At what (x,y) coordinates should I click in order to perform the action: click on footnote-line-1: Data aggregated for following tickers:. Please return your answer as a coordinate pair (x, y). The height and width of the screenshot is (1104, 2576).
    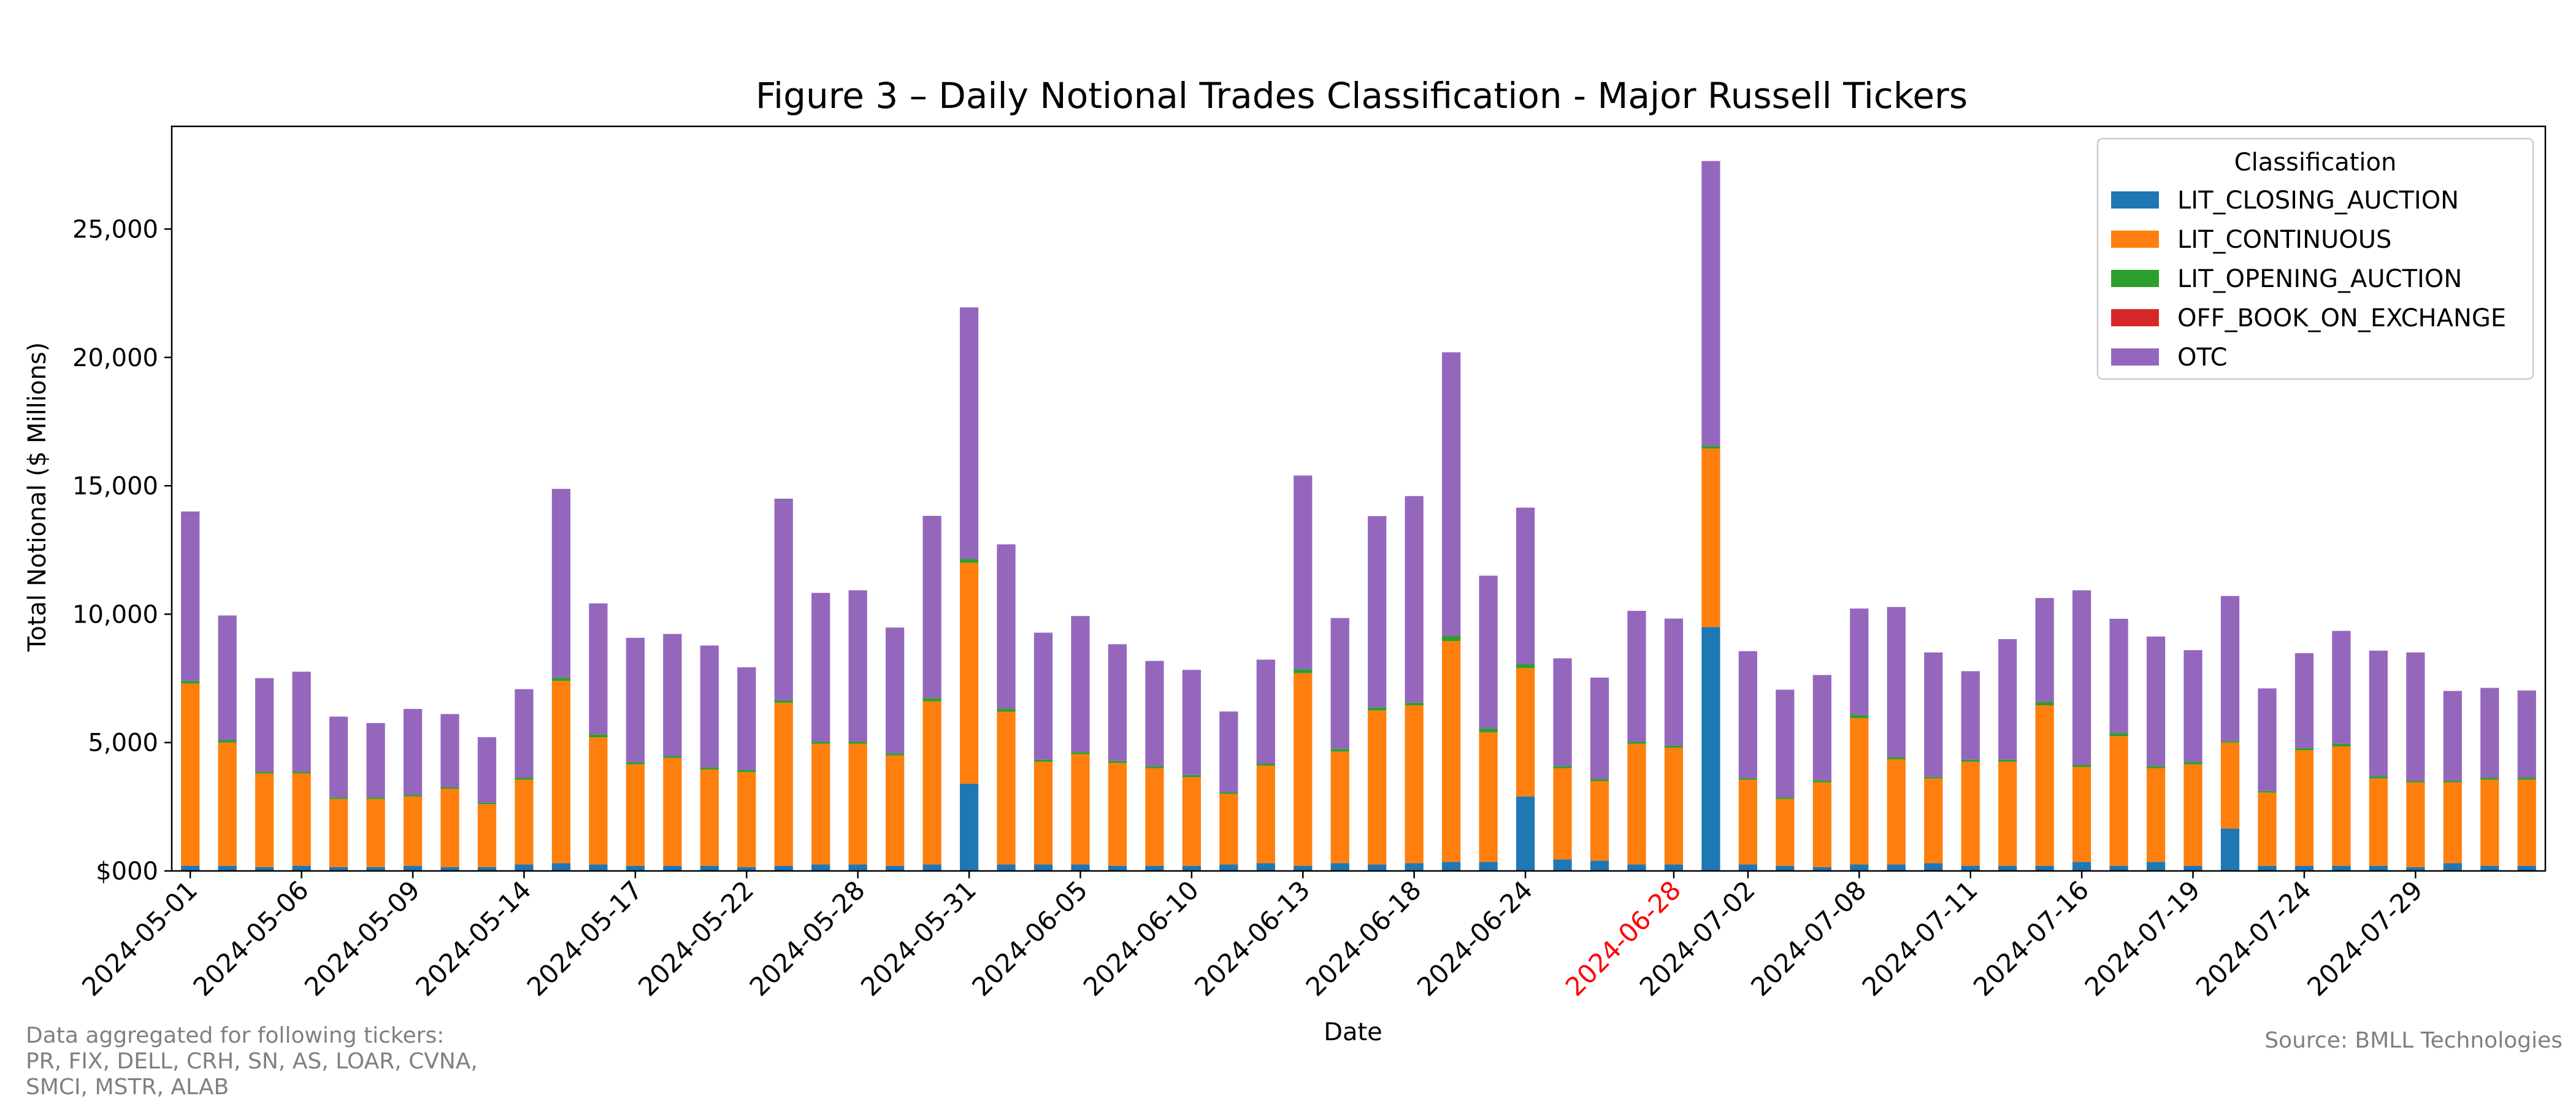
    Looking at the image, I should click on (235, 1035).